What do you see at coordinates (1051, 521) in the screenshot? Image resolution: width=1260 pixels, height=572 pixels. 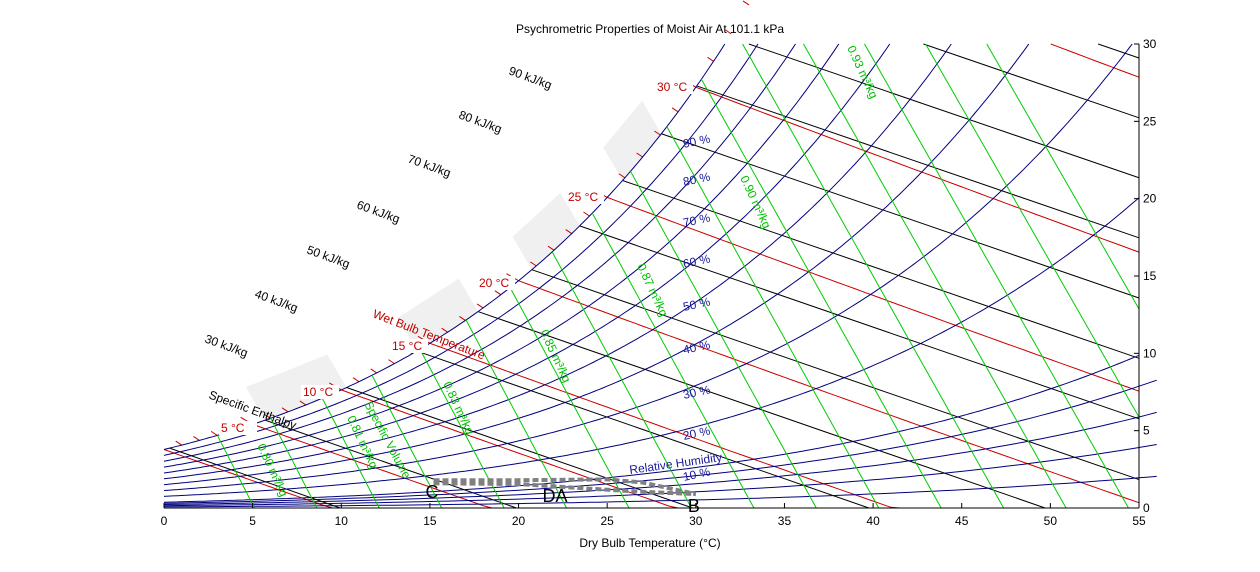 I see `x-tick-label: 50` at bounding box center [1051, 521].